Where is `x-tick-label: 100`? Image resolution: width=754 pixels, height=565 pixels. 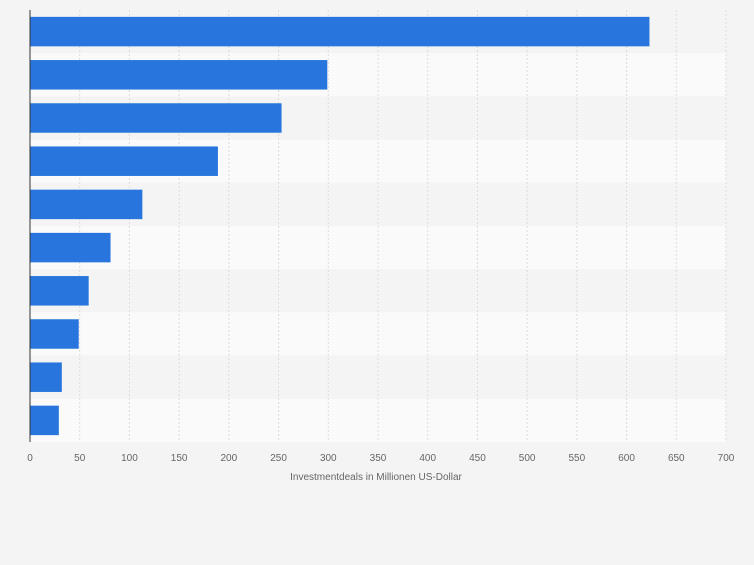
x-tick-label: 100 is located at coordinates (129, 458).